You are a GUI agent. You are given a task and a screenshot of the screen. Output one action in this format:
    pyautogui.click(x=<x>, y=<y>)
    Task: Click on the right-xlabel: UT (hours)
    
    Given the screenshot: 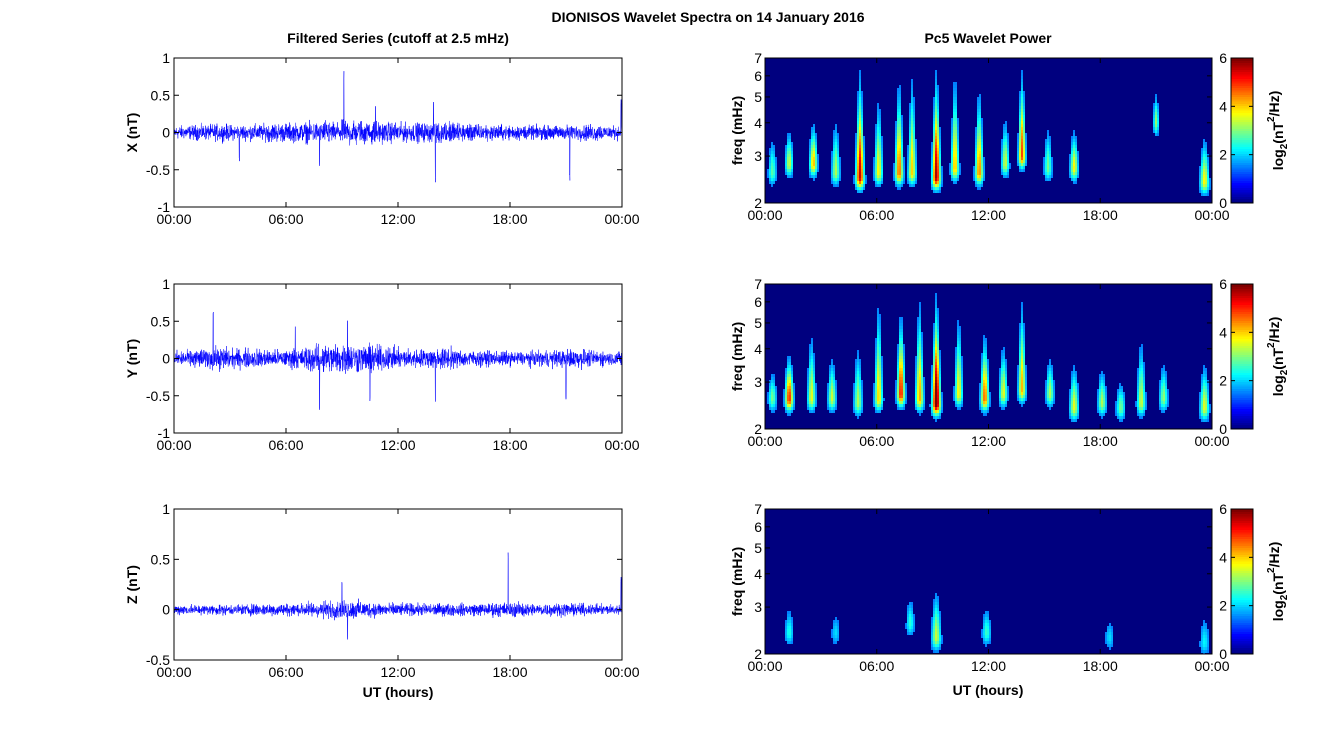 What is the action you would take?
    pyautogui.click(x=988, y=690)
    